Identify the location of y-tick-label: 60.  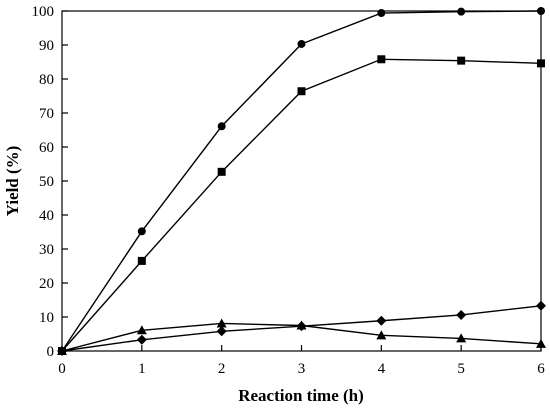
(46, 148).